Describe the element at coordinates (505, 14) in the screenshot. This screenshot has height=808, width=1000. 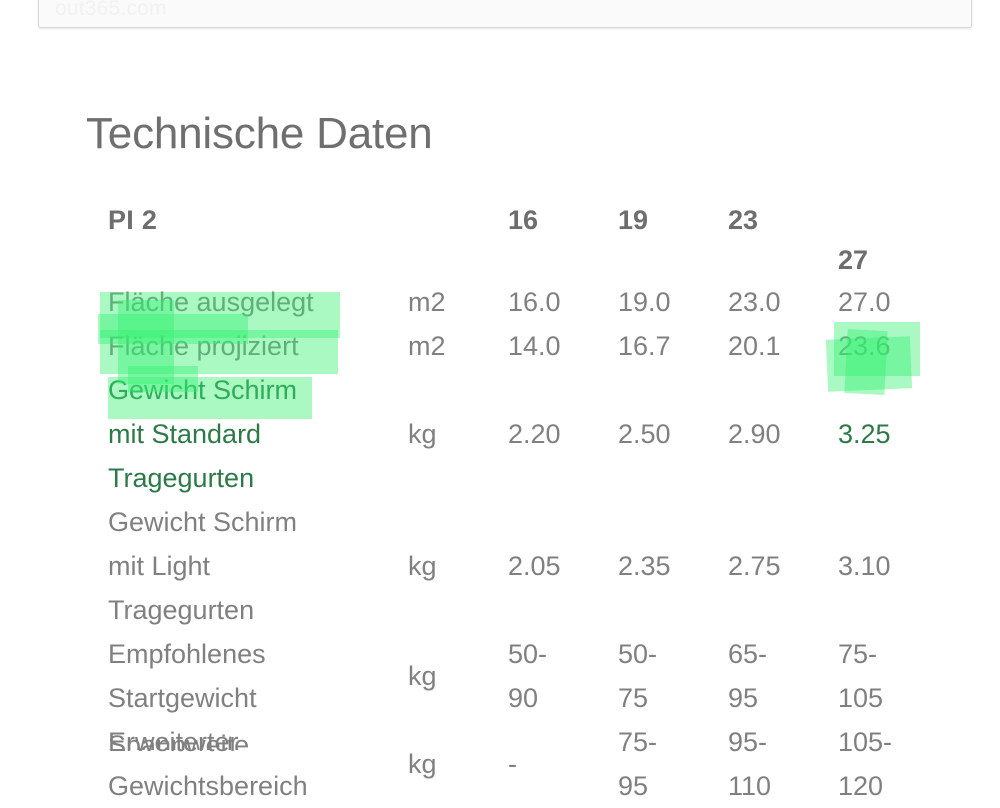
I see `top-clipped-panel: out365.com` at that location.